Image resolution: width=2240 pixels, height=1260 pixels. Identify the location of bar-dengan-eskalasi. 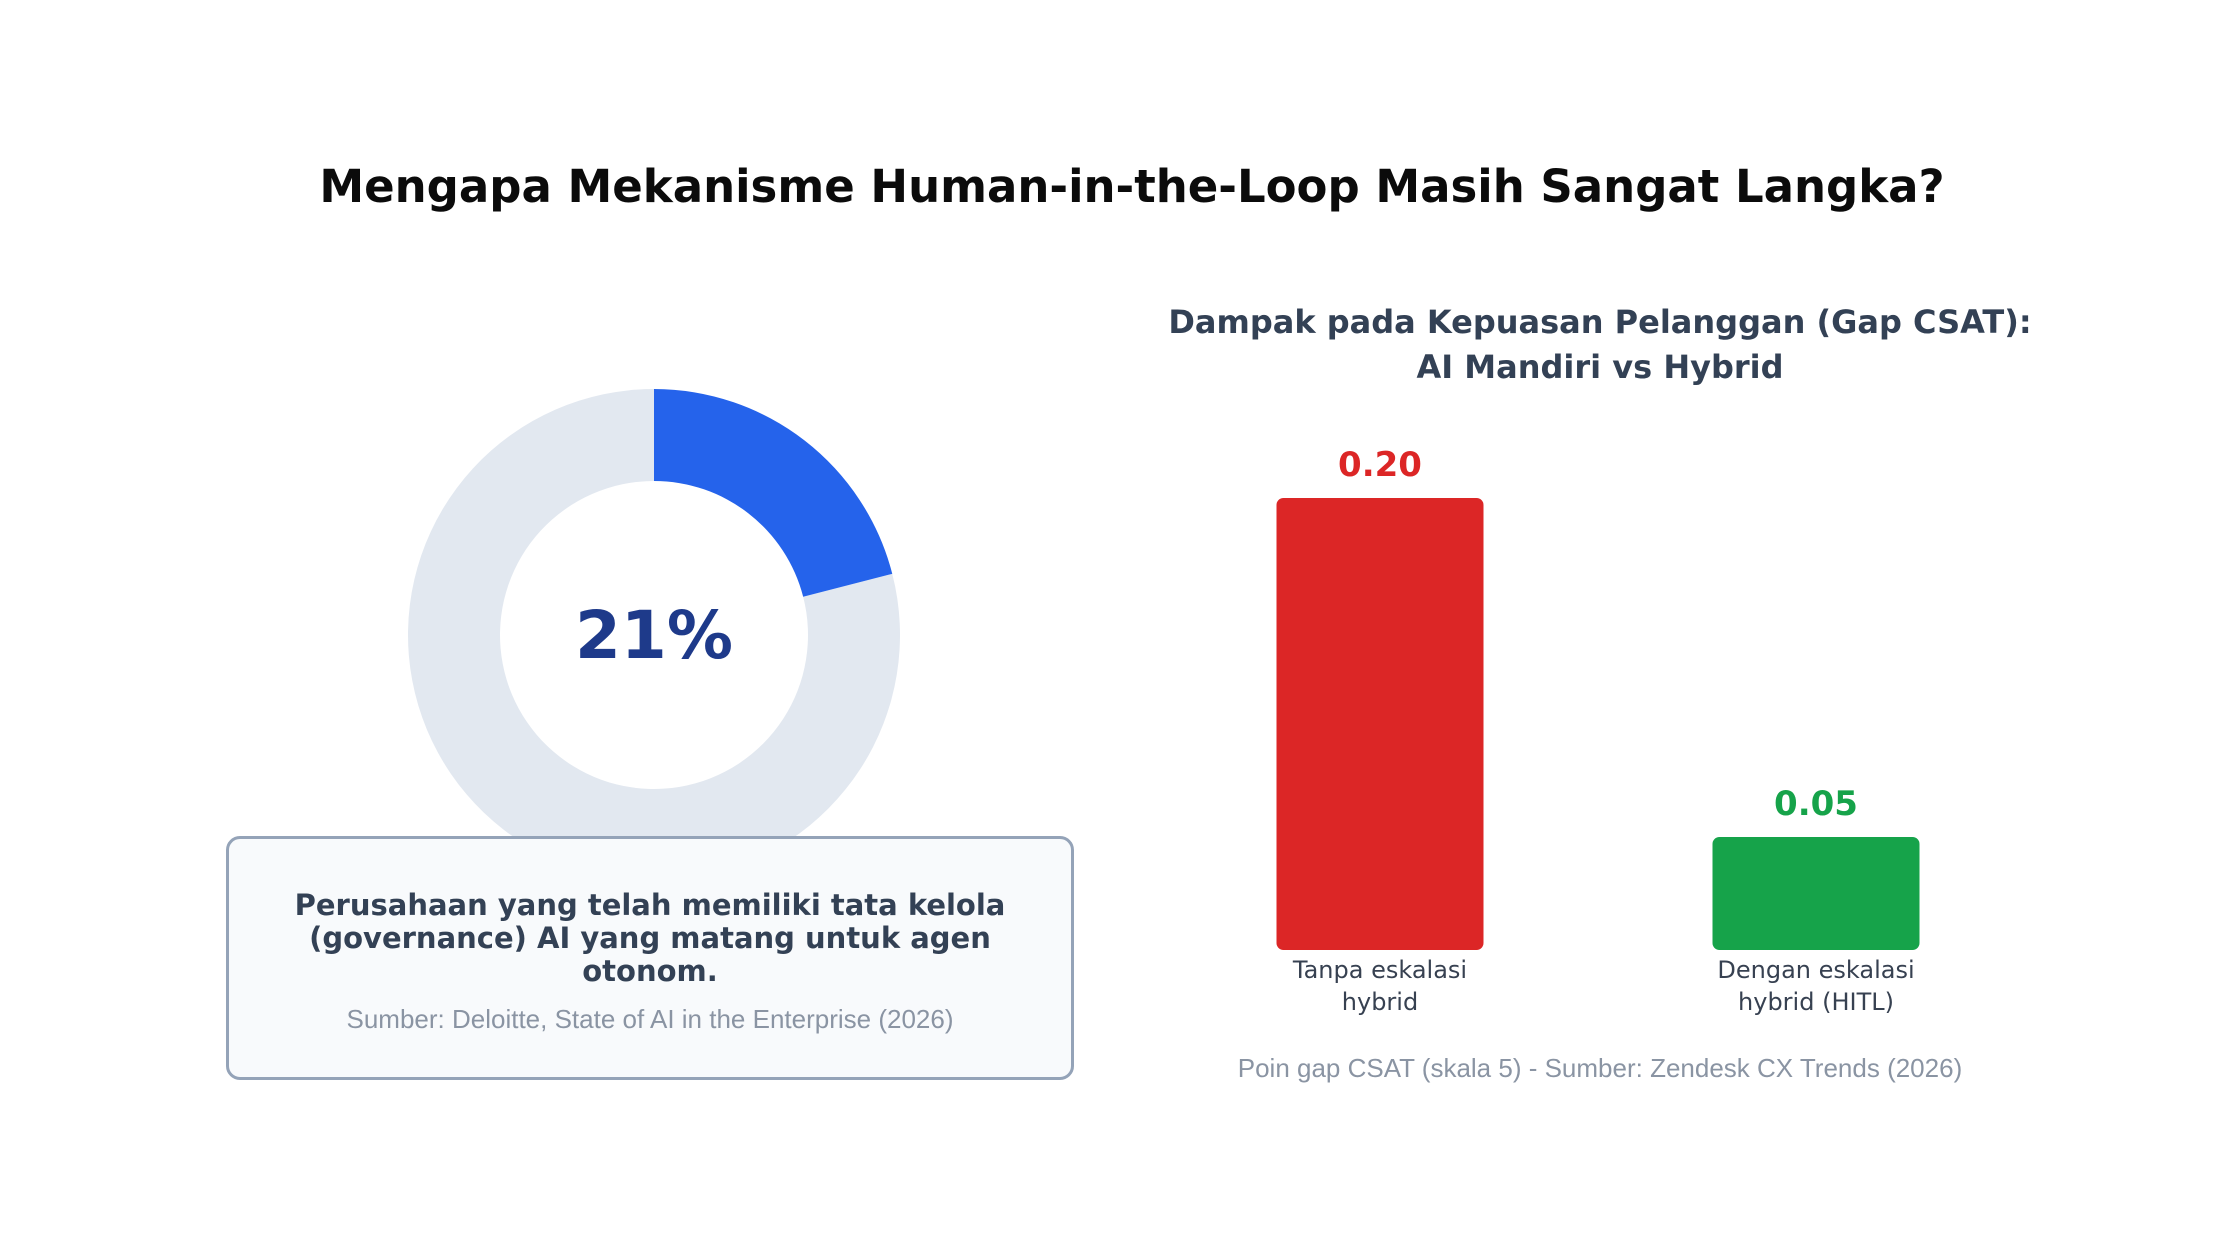
(1816, 893).